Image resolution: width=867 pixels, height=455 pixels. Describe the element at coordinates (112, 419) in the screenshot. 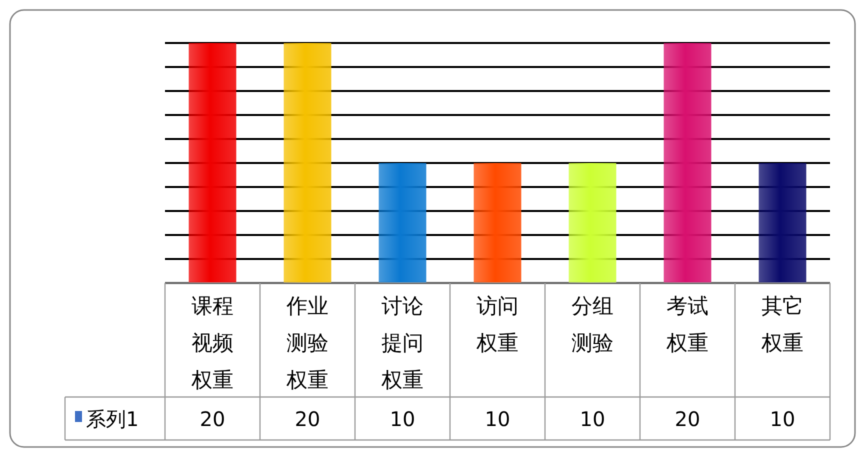

I see `legend-label: 系列1` at that location.